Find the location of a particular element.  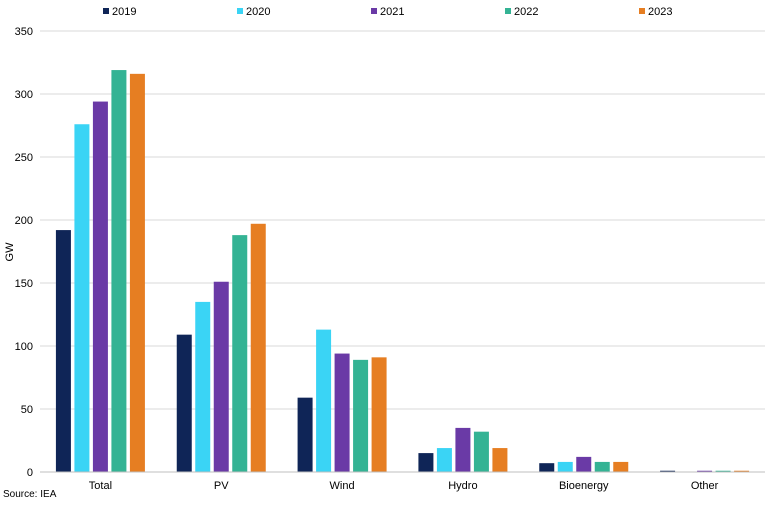

y-tick-label: 350 is located at coordinates (24, 32).